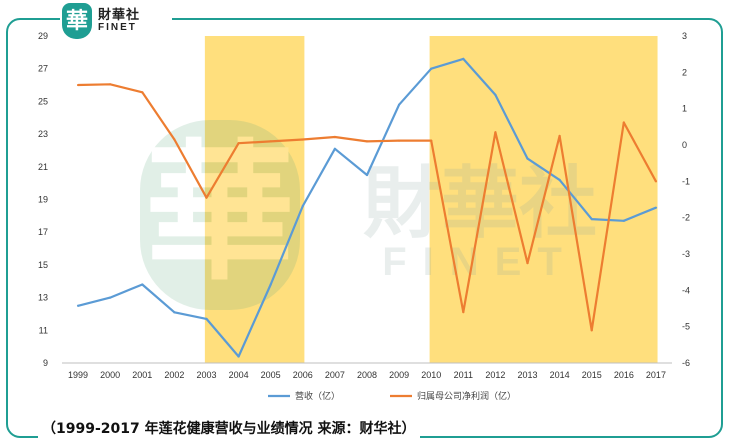 Image resolution: width=731 pixels, height=448 pixels. What do you see at coordinates (271, 375) in the screenshot?
I see `x-tick-label: 2005` at bounding box center [271, 375].